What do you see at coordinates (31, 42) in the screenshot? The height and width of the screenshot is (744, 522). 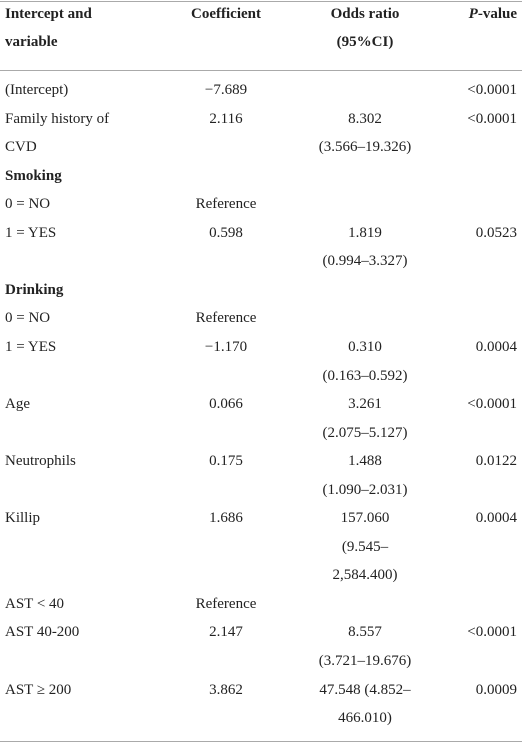 I see `header-cell: variable` at bounding box center [31, 42].